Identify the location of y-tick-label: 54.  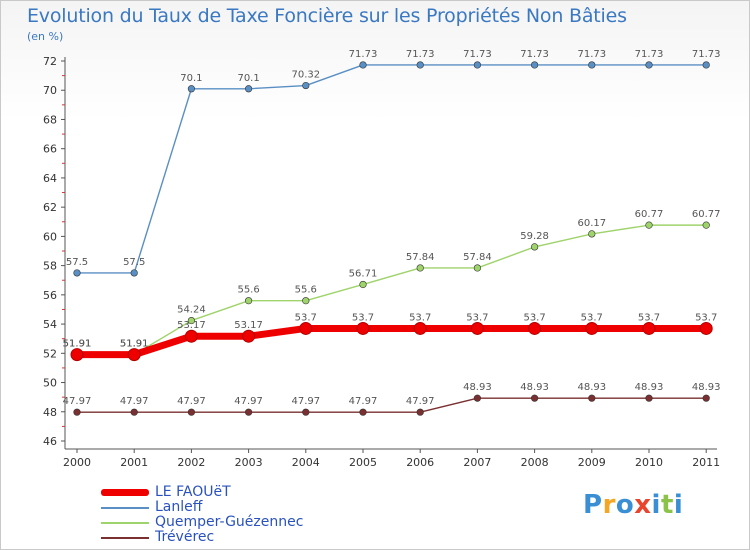
(50, 324).